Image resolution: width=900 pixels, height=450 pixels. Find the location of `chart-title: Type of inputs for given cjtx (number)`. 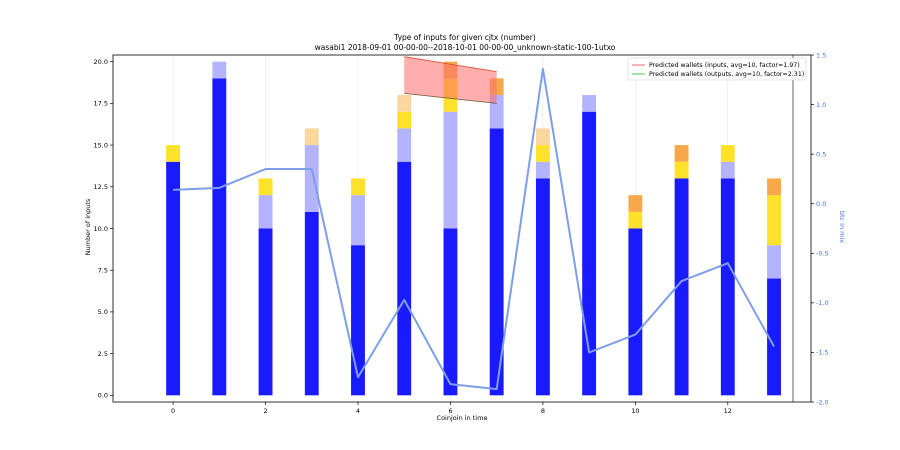

chart-title: Type of inputs for given cjtx (number) is located at coordinates (464, 37).